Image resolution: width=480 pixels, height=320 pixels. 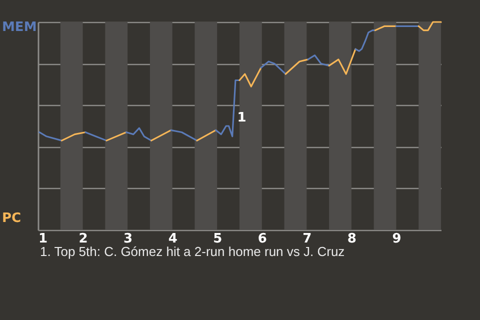 I want to click on x-tick-label: 5, so click(x=217, y=239).